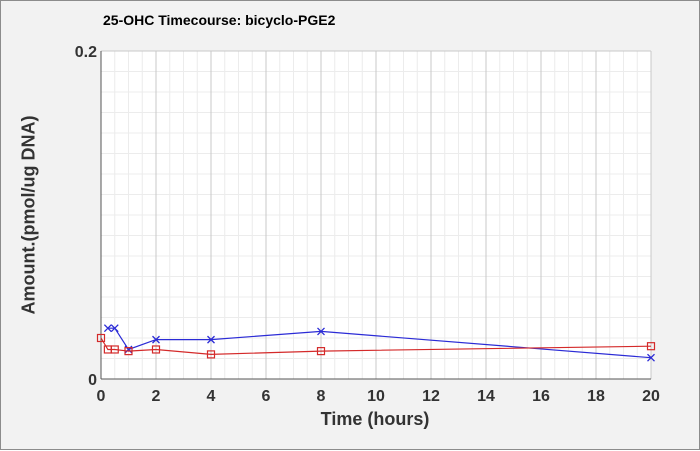 The width and height of the screenshot is (700, 451). Describe the element at coordinates (651, 396) in the screenshot. I see `x-tick-label: 20` at that location.